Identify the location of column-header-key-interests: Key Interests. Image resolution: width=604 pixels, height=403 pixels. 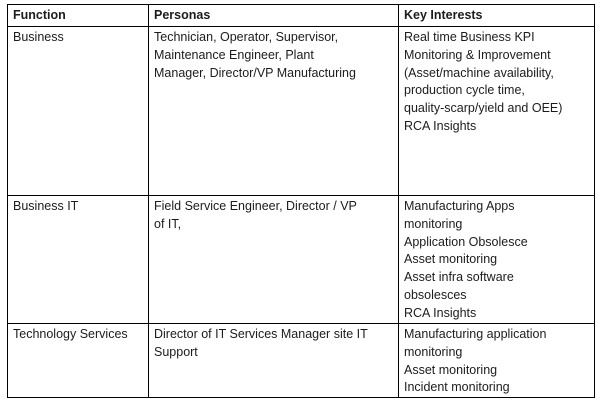
(496, 15).